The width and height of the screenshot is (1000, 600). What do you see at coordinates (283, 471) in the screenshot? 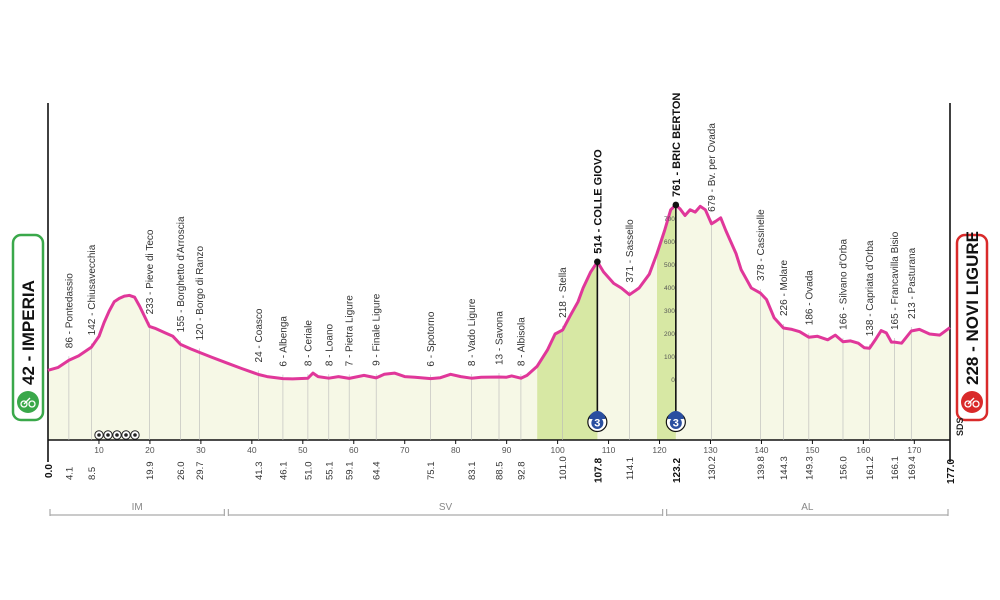
I see `place-km-label: 46.1` at bounding box center [283, 471].